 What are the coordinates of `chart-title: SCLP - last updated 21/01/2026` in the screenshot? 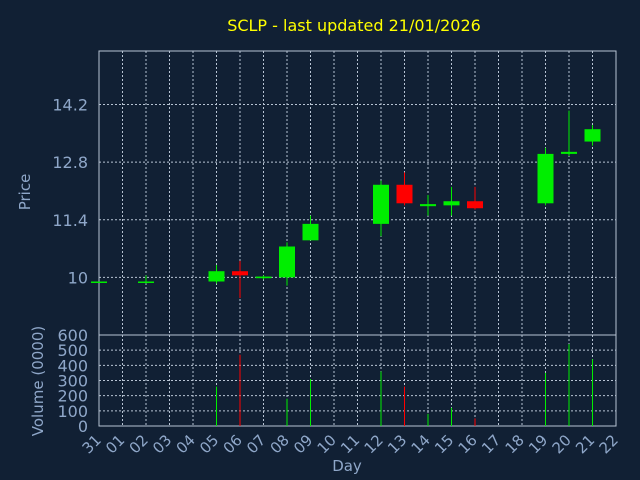 It's located at (354, 25).